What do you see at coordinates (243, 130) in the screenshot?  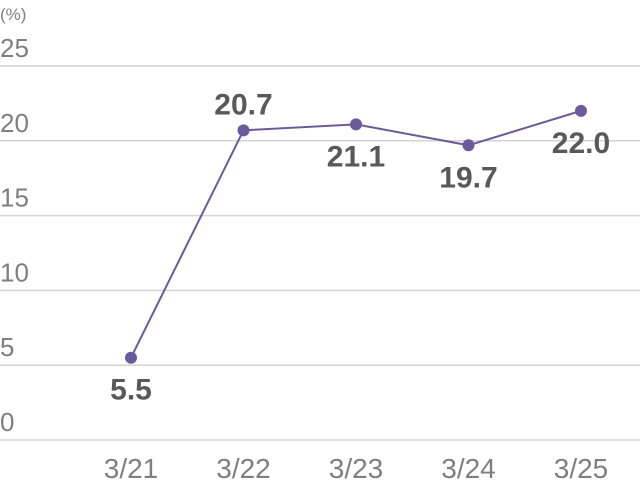 I see `data-point-3/22` at bounding box center [243, 130].